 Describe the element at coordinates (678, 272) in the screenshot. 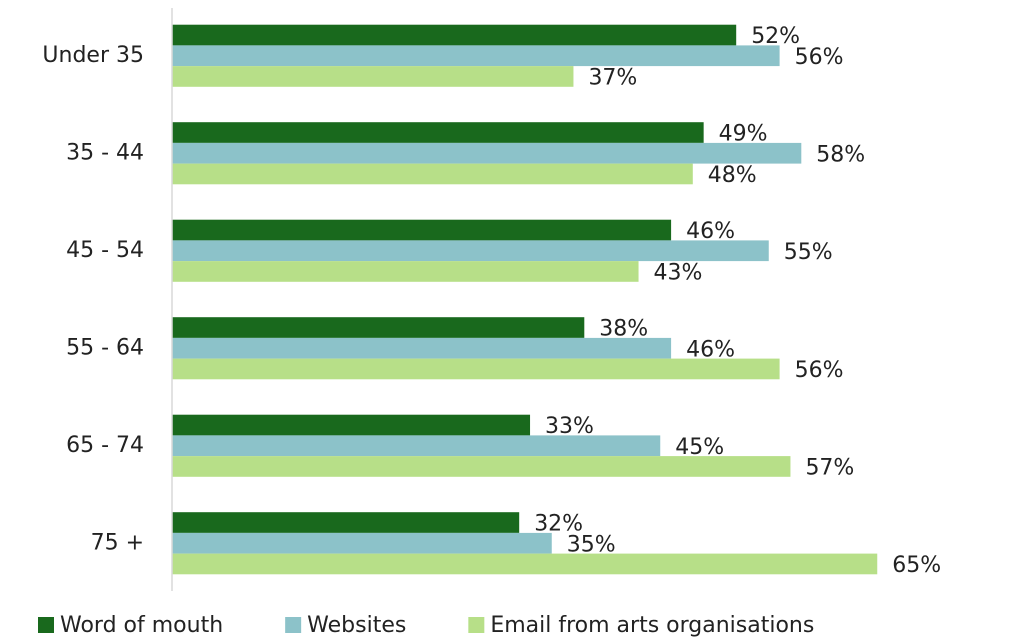

I see `data-label: 43%` at that location.